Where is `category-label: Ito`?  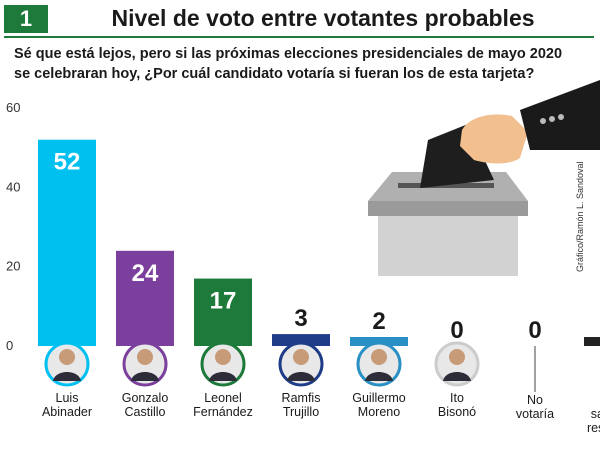 category-label: Ito is located at coordinates (457, 398).